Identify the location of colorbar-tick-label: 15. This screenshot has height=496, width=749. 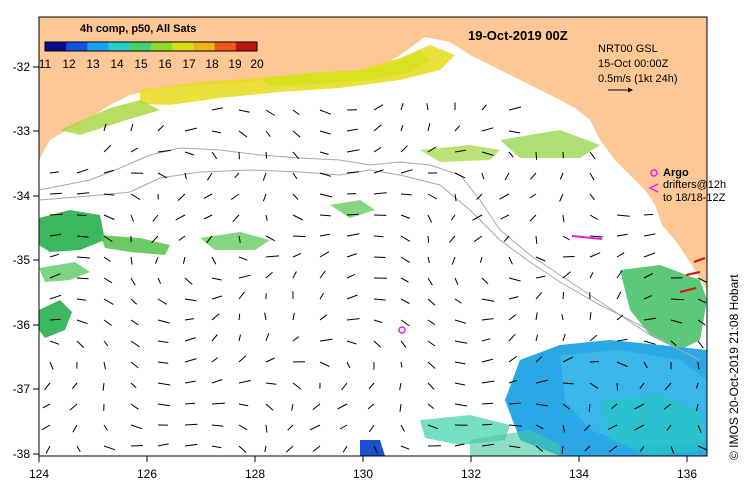
(141, 64).